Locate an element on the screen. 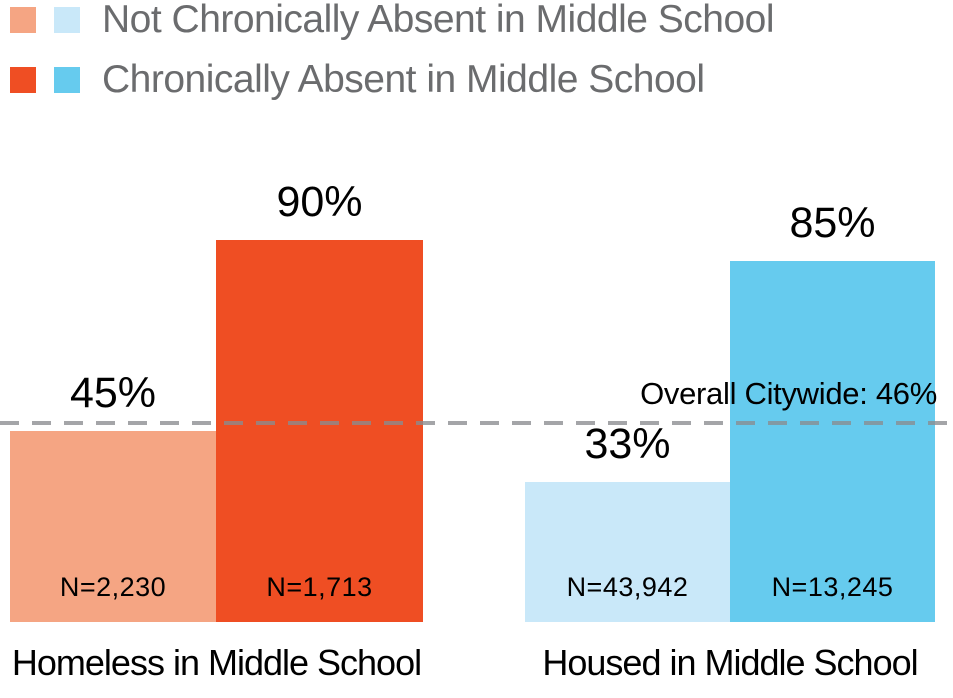 The width and height of the screenshot is (953, 698). bar-housed-not-chronically-absent: N=43,942 is located at coordinates (627, 551).